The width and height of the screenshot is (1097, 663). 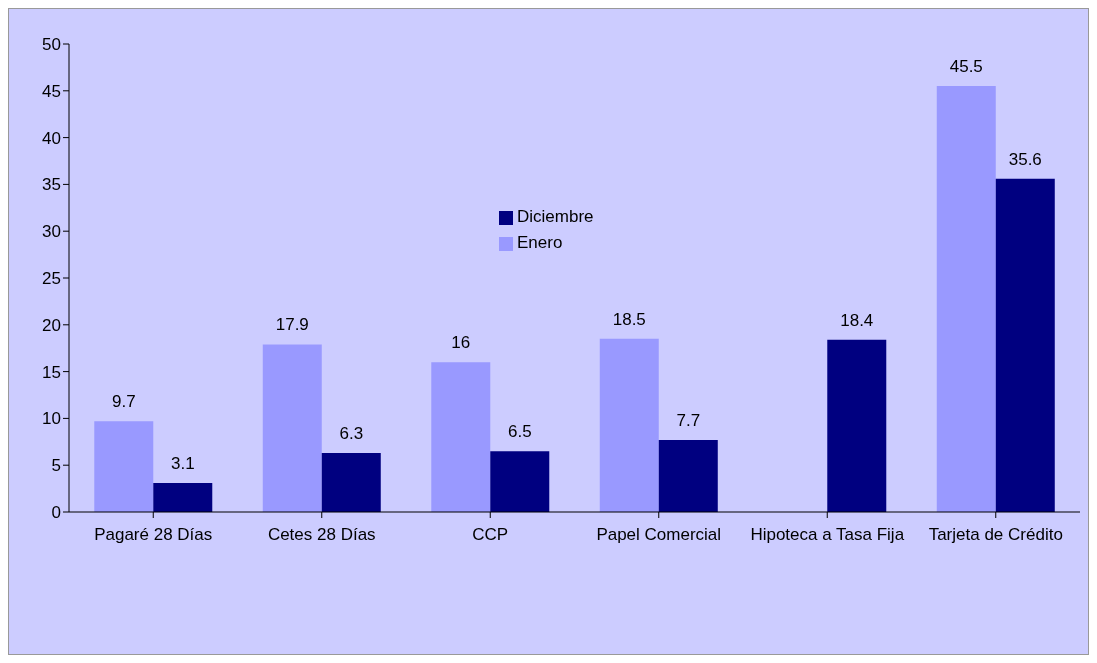 I want to click on data-label: 17.9, so click(x=292, y=325).